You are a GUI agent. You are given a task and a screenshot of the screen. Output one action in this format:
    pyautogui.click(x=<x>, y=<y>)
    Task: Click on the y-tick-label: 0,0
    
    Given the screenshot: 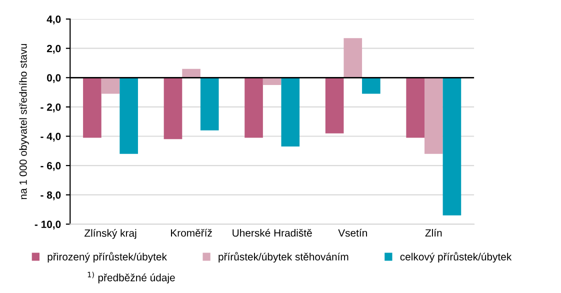 What is the action you would take?
    pyautogui.click(x=54, y=79)
    